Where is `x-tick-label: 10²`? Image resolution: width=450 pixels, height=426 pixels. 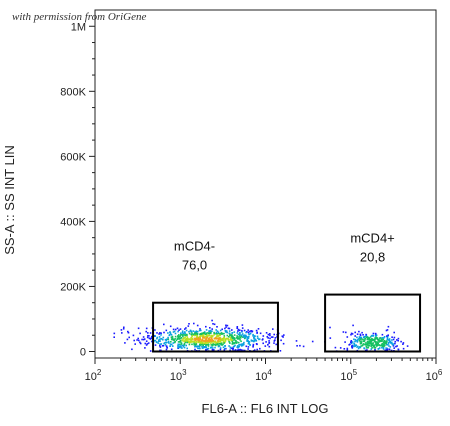 x-tick-label: 10² is located at coordinates (93, 375).